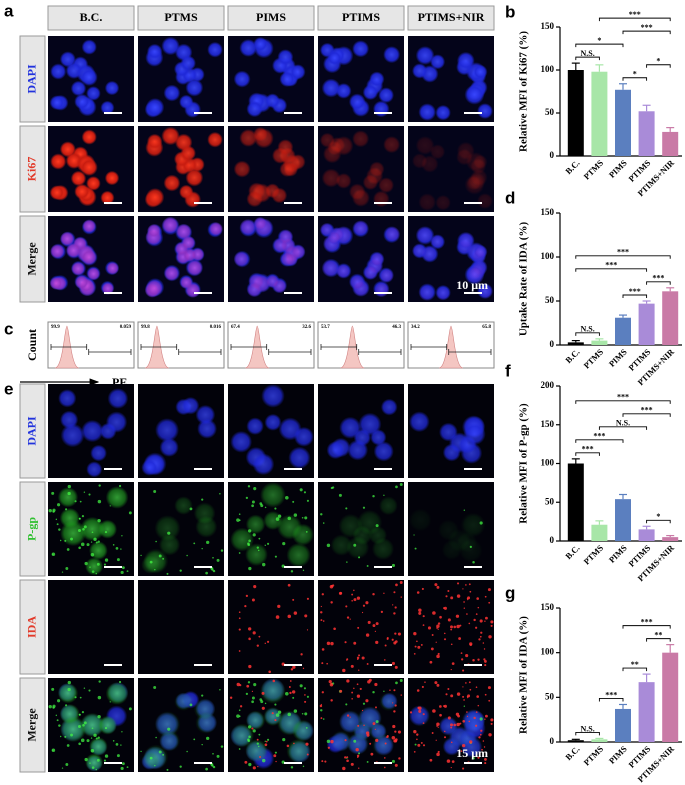  I want to click on panel-letter: f, so click(508, 370).